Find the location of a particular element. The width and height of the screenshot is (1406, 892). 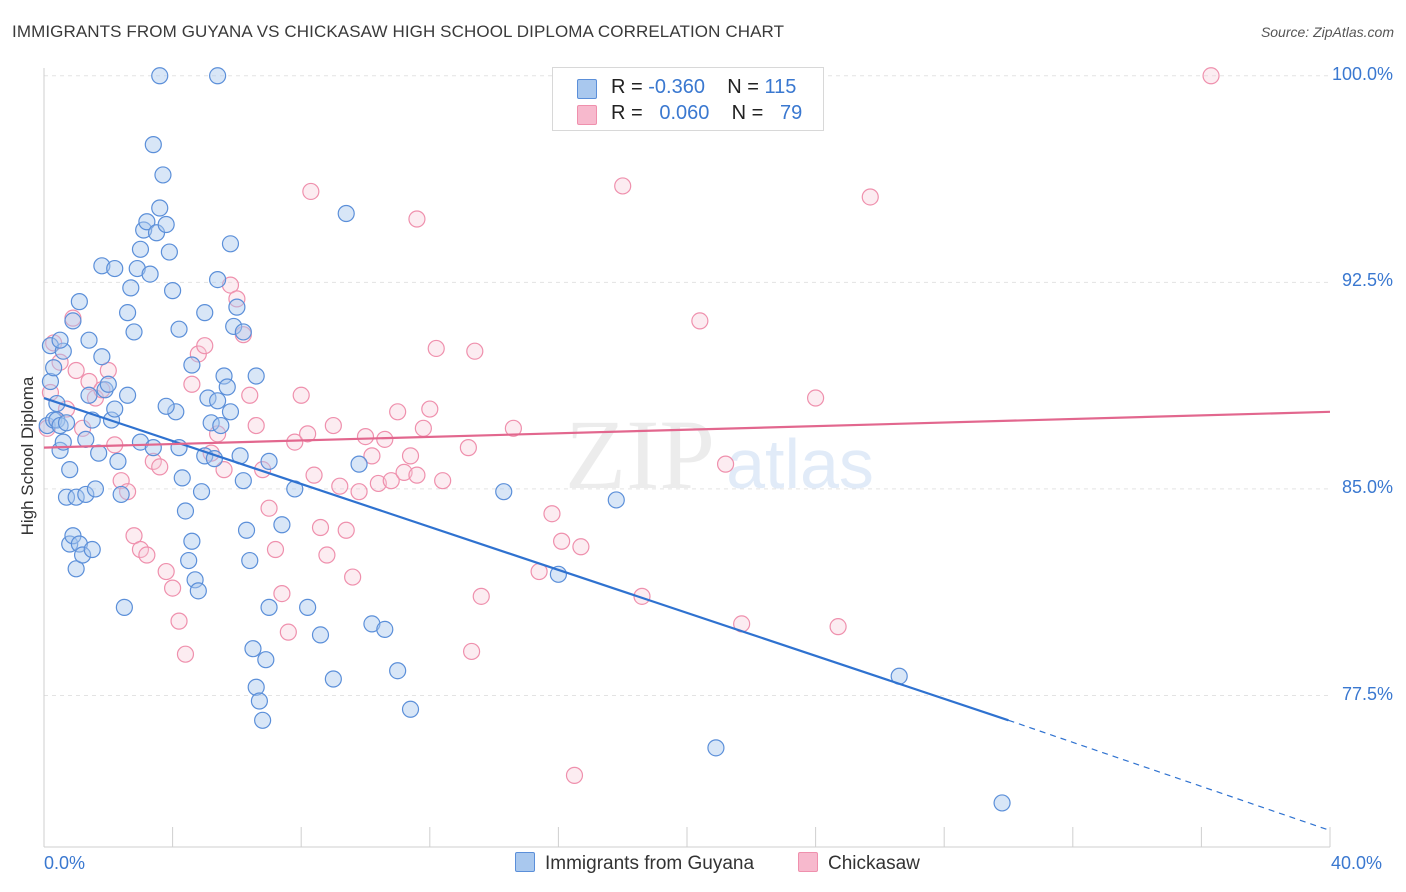

y-tick-label: 77.5% is located at coordinates (1367, 693).